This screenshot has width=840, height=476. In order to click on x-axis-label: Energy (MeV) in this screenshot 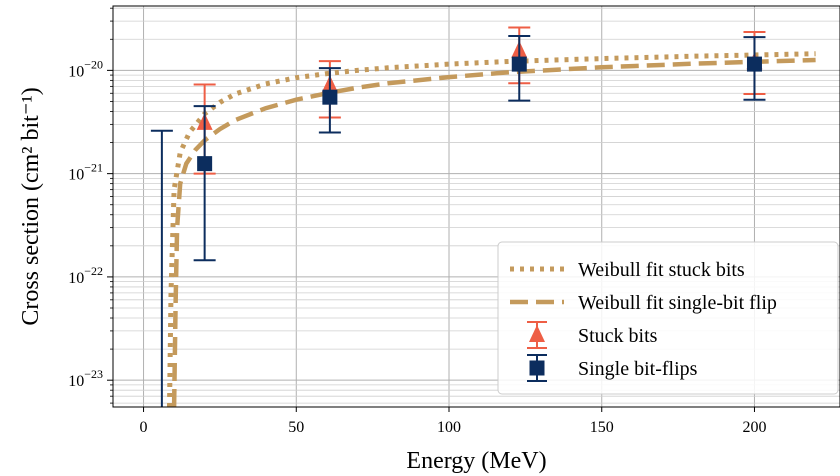, I will do `click(476, 461)`.